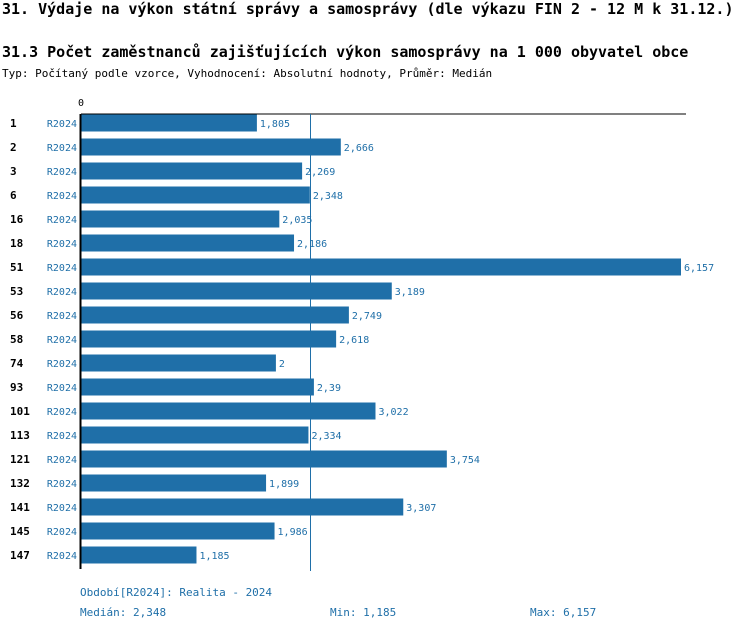 The width and height of the screenshot is (750, 630). What do you see at coordinates (13, 171) in the screenshot?
I see `category-label: 3` at bounding box center [13, 171].